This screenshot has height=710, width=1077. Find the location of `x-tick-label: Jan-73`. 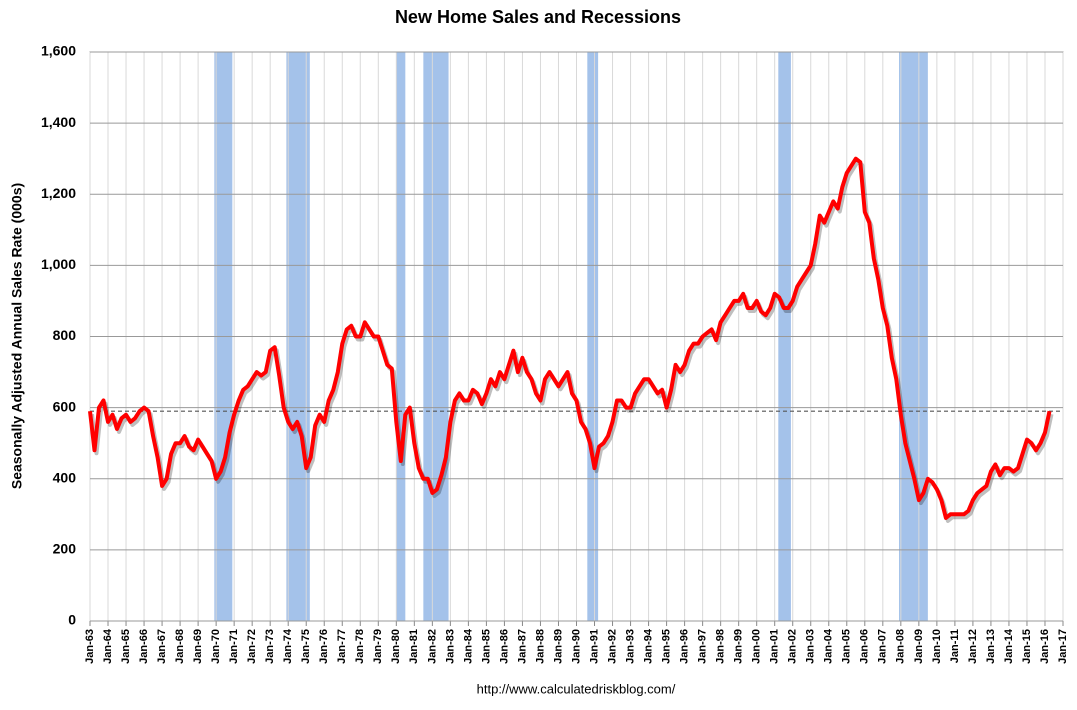

x-tick-label: Jan-73 is located at coordinates (270, 646).